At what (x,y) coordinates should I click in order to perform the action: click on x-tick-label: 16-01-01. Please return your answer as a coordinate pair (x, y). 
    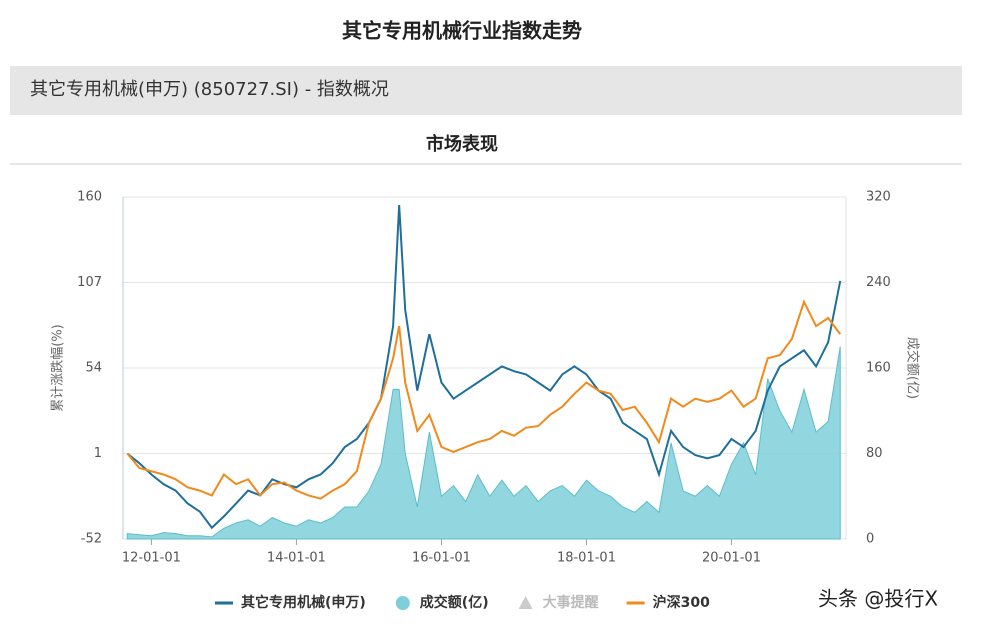
    Looking at the image, I should click on (441, 558).